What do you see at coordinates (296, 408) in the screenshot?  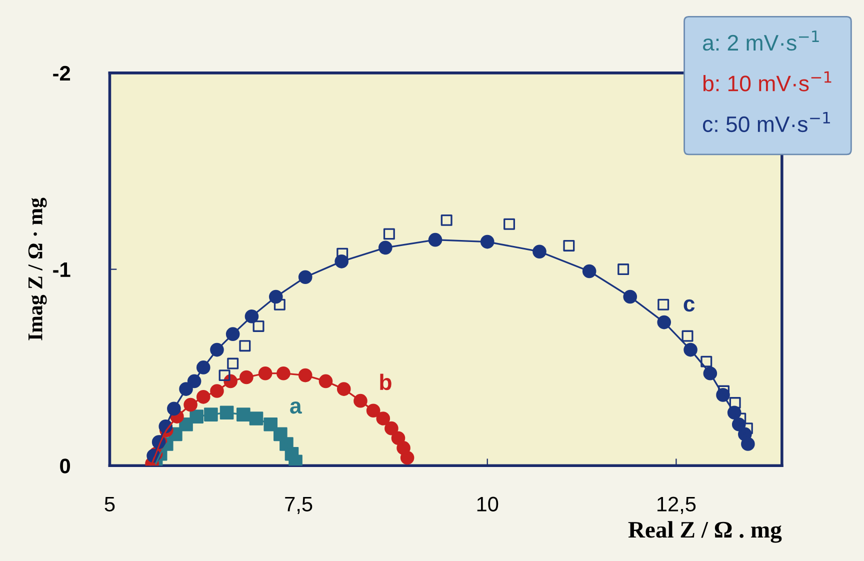 I see `annotation: a` at bounding box center [296, 408].